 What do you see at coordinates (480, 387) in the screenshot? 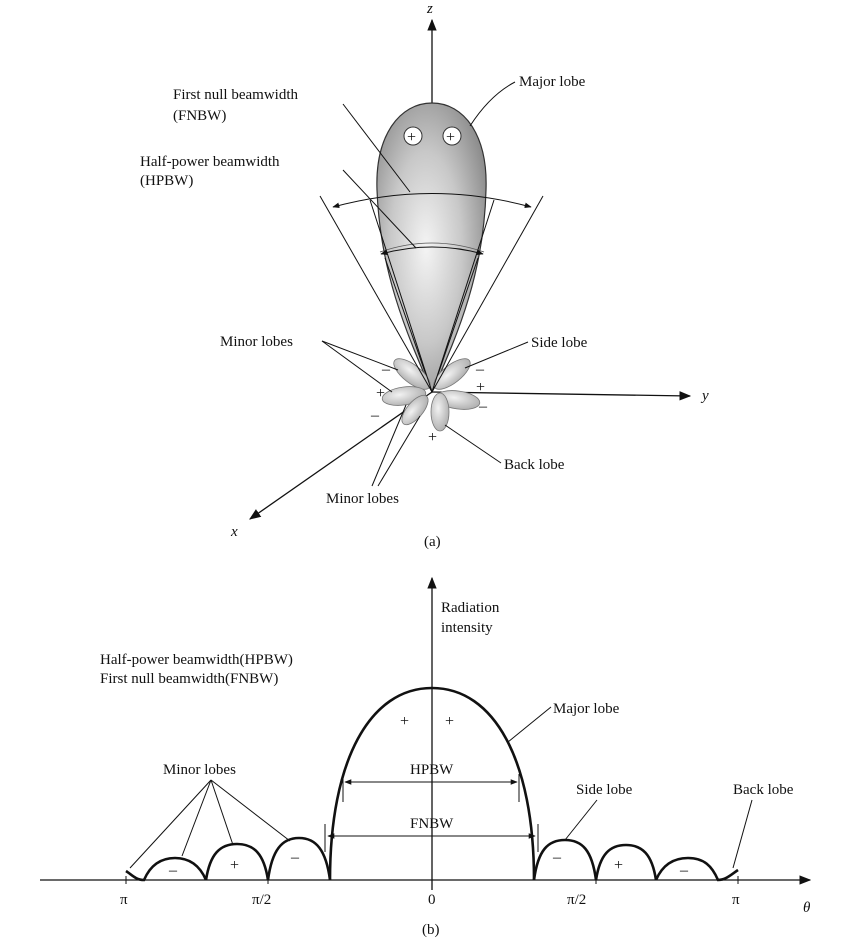
I see `minor-sign-5: +` at bounding box center [480, 387].